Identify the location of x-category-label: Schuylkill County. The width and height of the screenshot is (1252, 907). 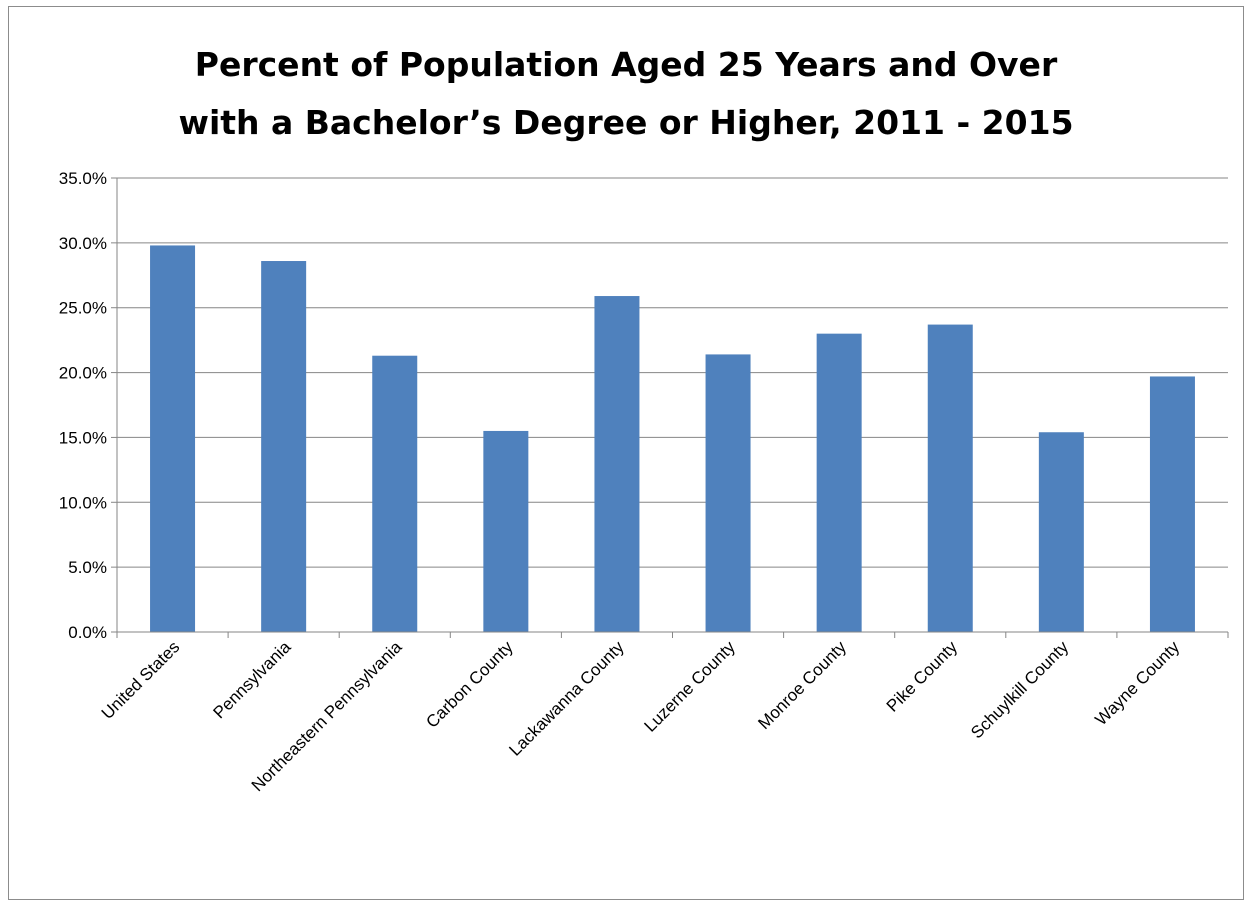
(1019, 689).